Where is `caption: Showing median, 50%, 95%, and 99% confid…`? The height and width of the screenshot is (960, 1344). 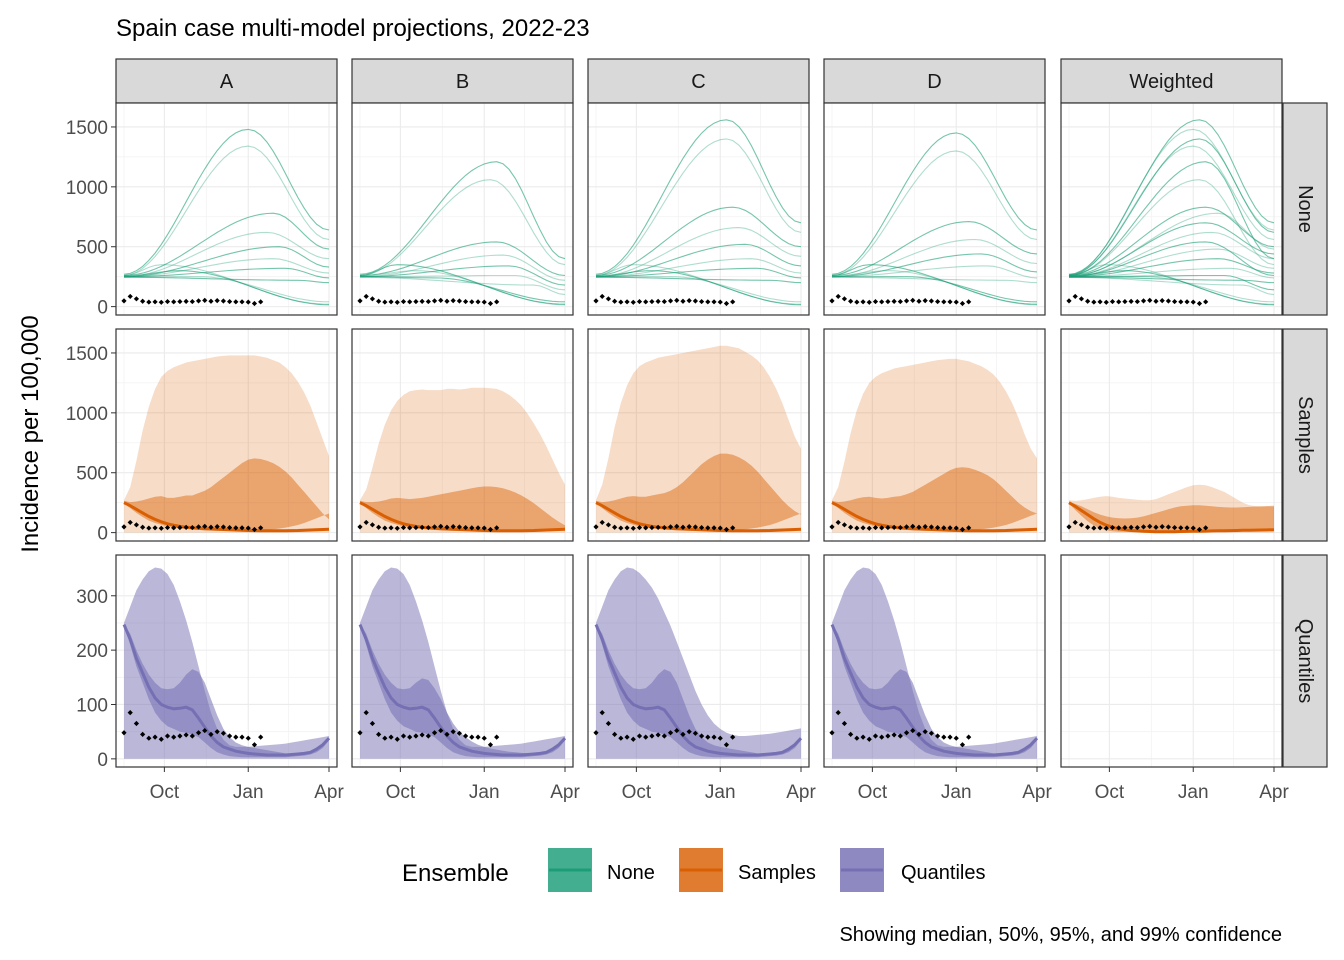 caption: Showing median, 50%, 95%, and 99% confid… is located at coordinates (1060, 935).